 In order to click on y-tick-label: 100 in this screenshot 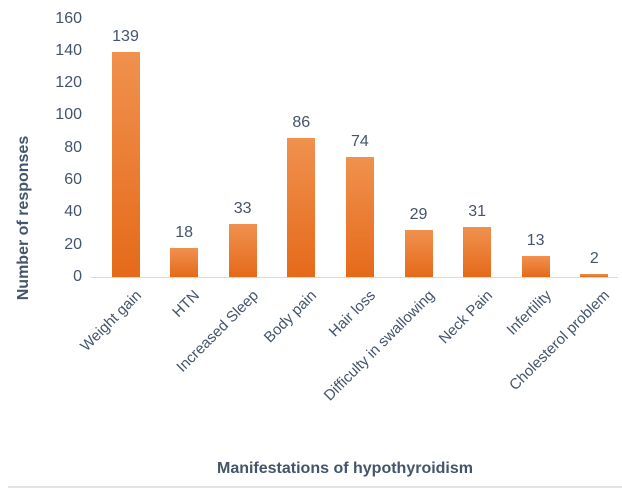, I will do `click(68, 115)`.